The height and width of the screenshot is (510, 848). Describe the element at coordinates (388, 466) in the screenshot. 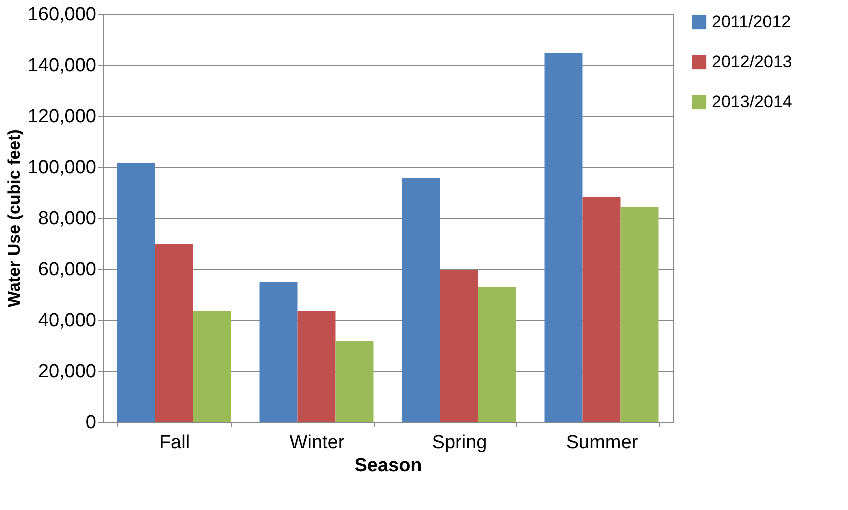

I see `x-axis-title: Season` at that location.